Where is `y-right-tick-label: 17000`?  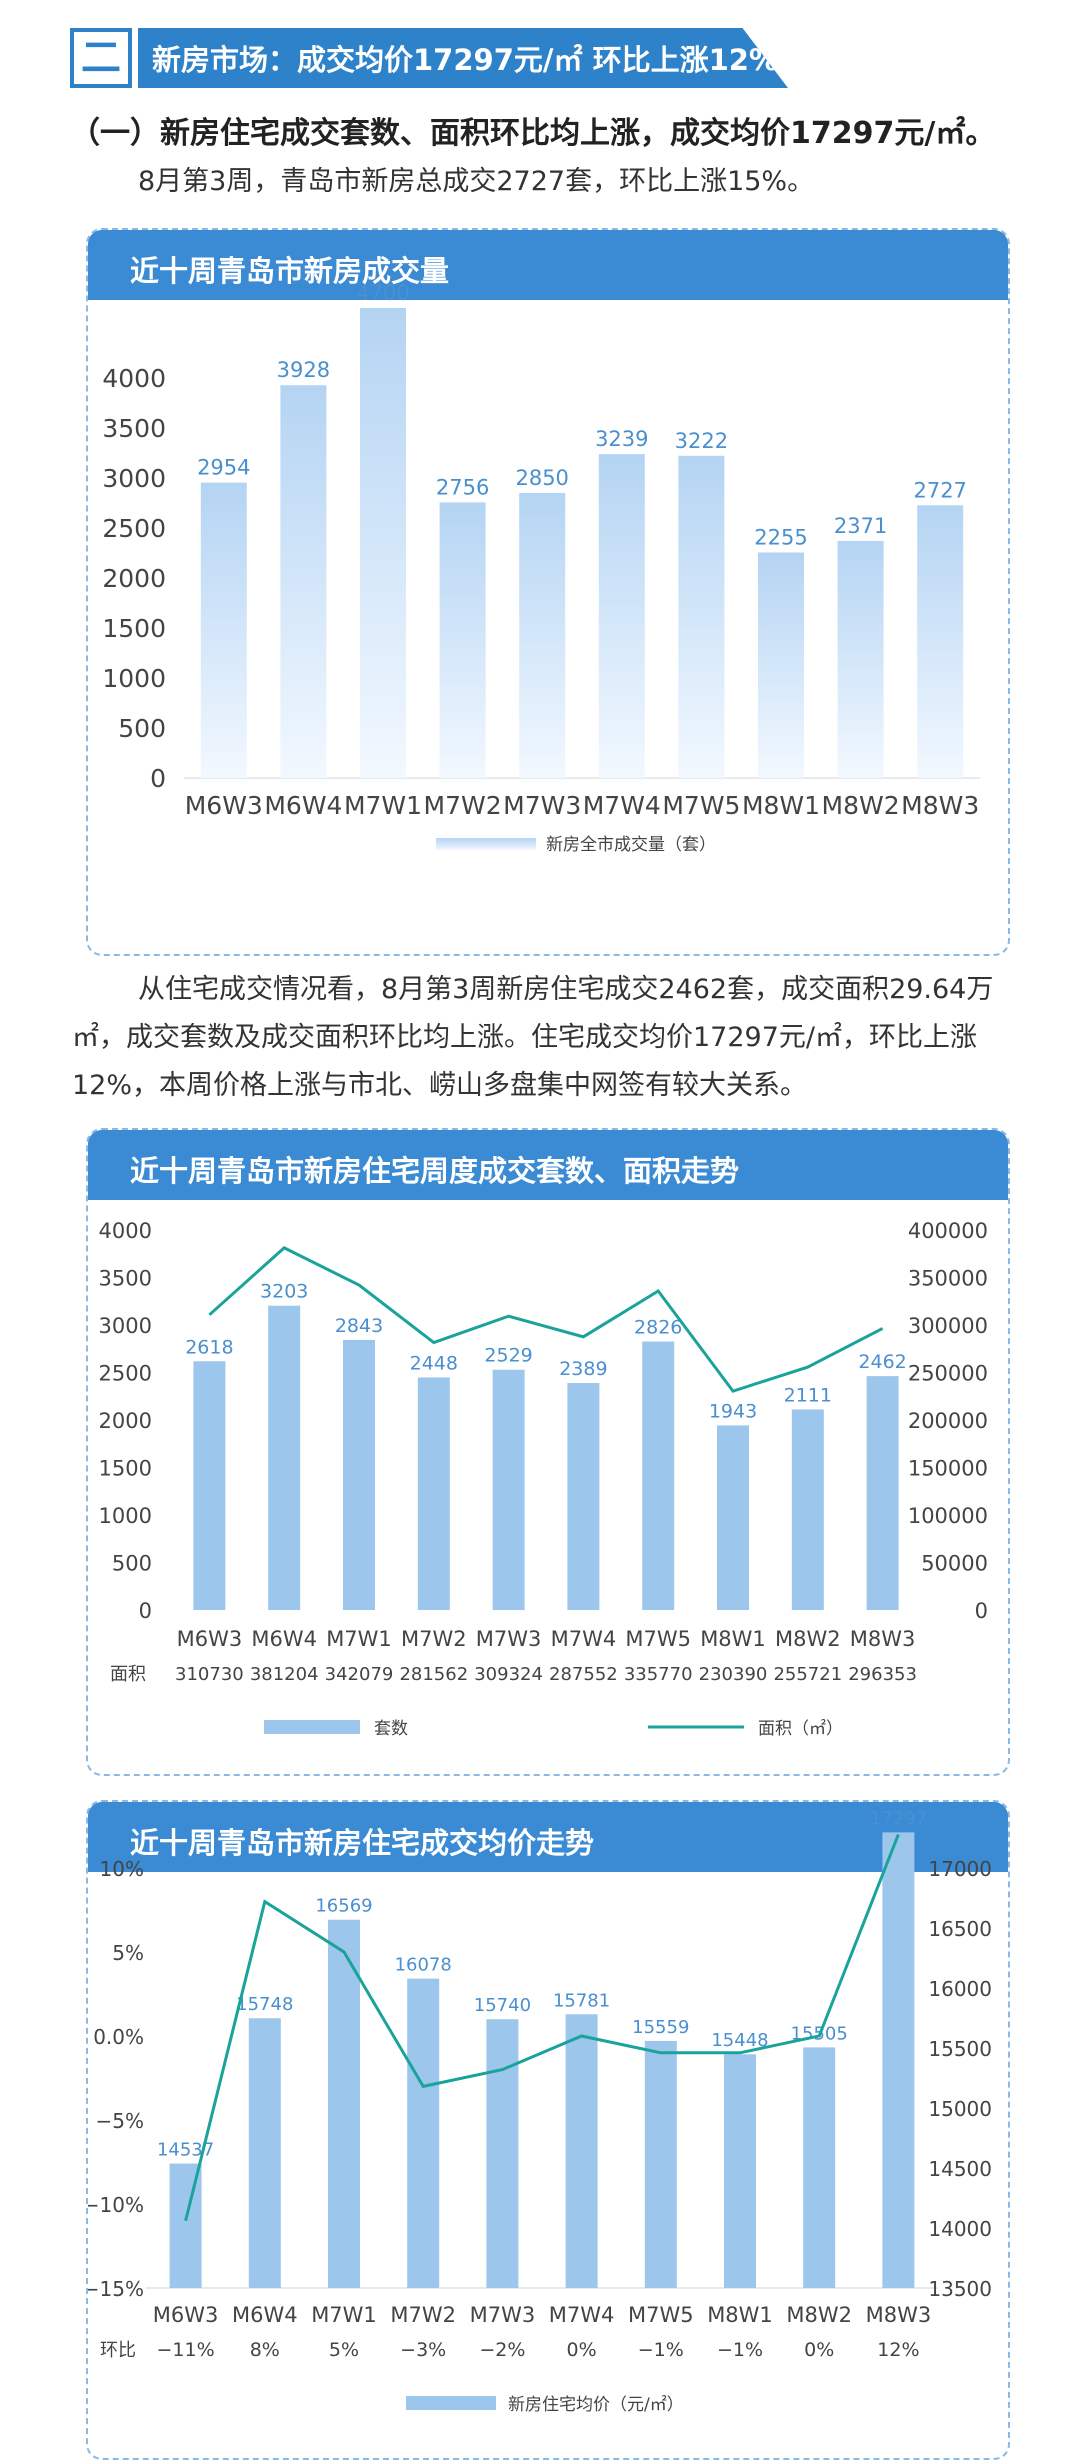
y-right-tick-label: 17000 is located at coordinates (960, 1869).